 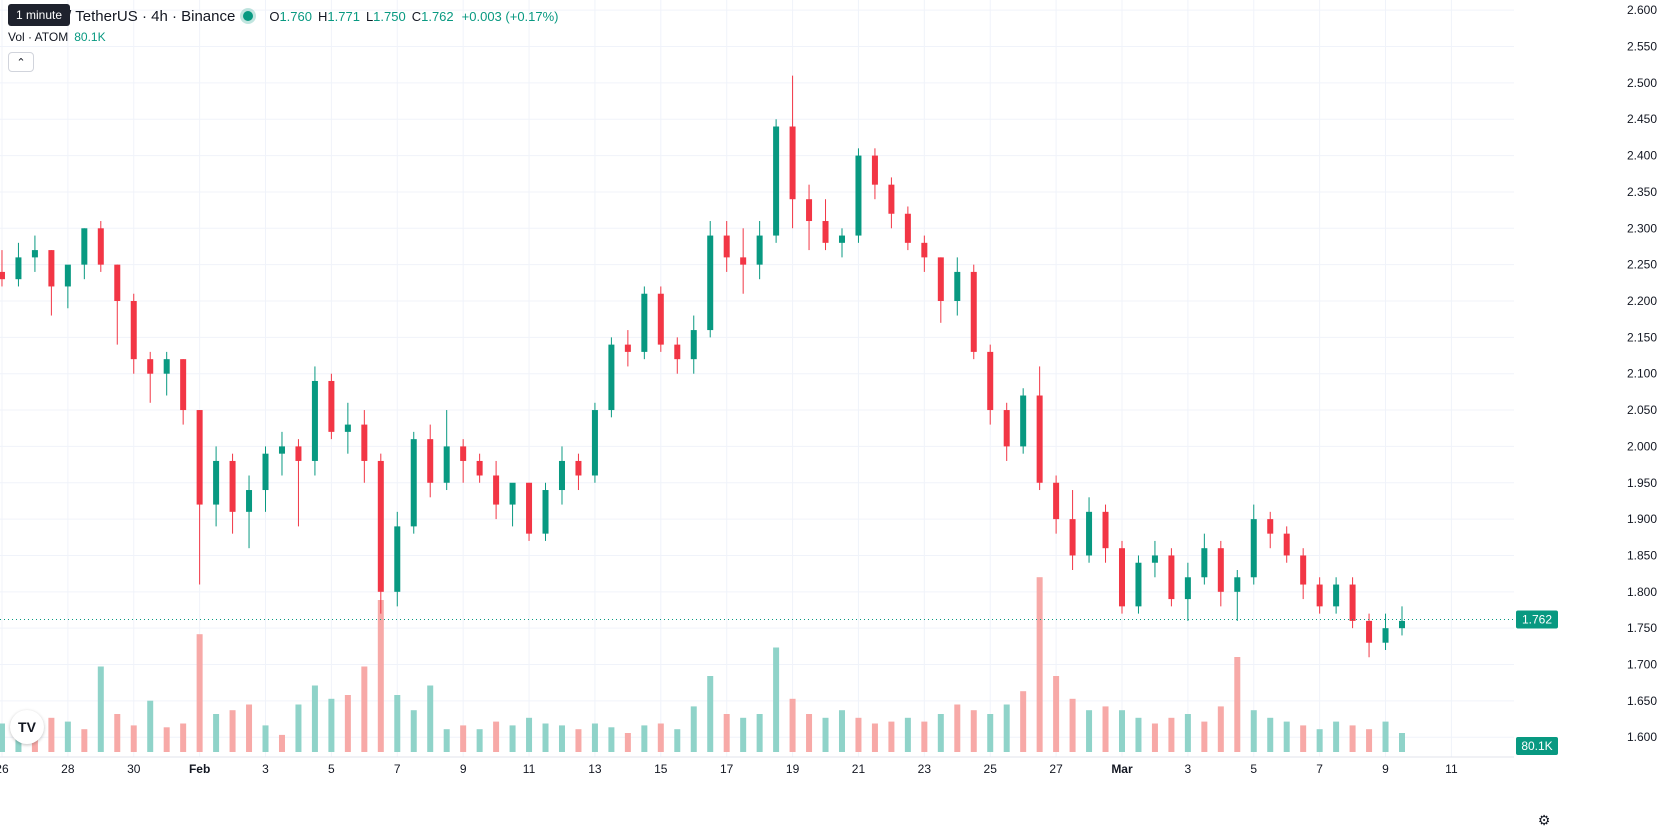 I want to click on volume-value: 80.1K, so click(x=90, y=37).